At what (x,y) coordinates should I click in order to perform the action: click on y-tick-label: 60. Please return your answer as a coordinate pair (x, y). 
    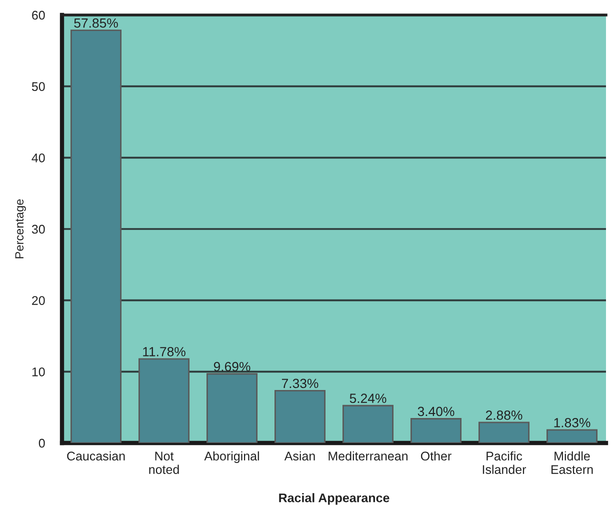
    Looking at the image, I should click on (38, 15).